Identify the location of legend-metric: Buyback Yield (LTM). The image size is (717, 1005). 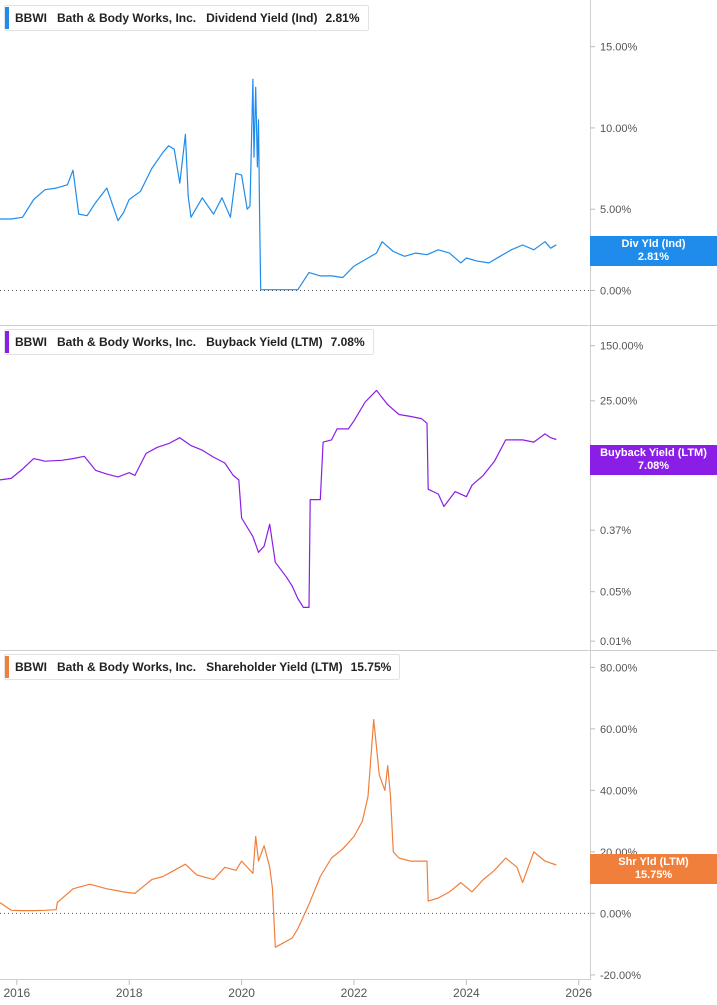
(264, 342).